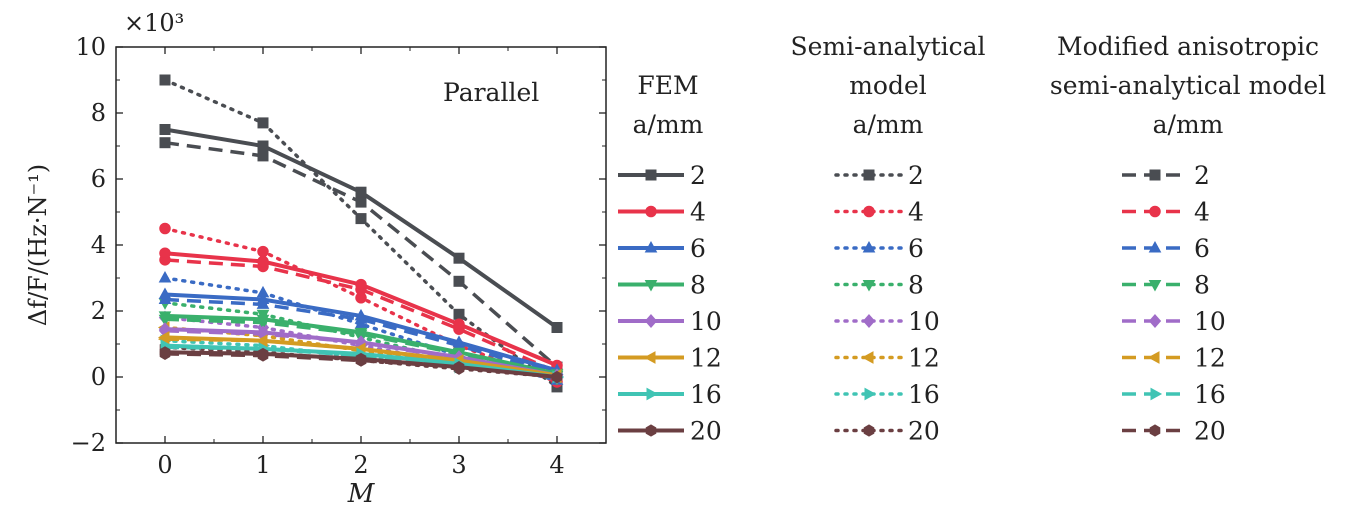 Image resolution: width=1350 pixels, height=510 pixels. What do you see at coordinates (154, 23) in the screenshot?
I see `axis-multiplier: ×10³` at bounding box center [154, 23].